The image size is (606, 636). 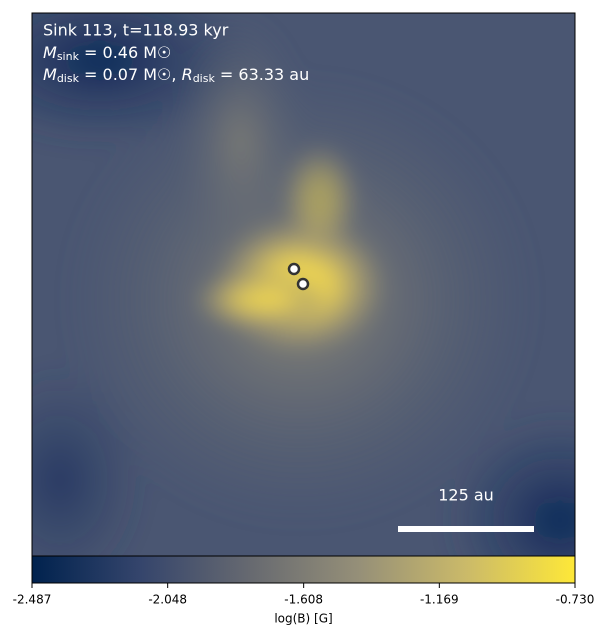 I want to click on tick-label: -2.487, so click(x=32, y=600).